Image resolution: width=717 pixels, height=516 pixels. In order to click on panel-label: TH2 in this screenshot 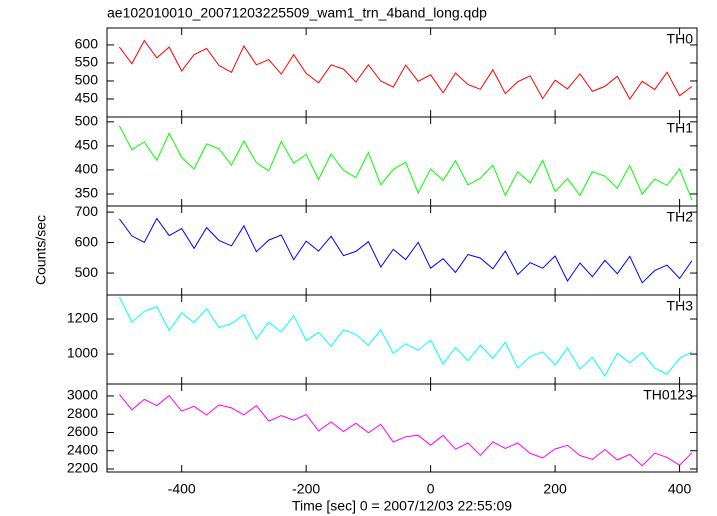, I will do `click(680, 217)`.